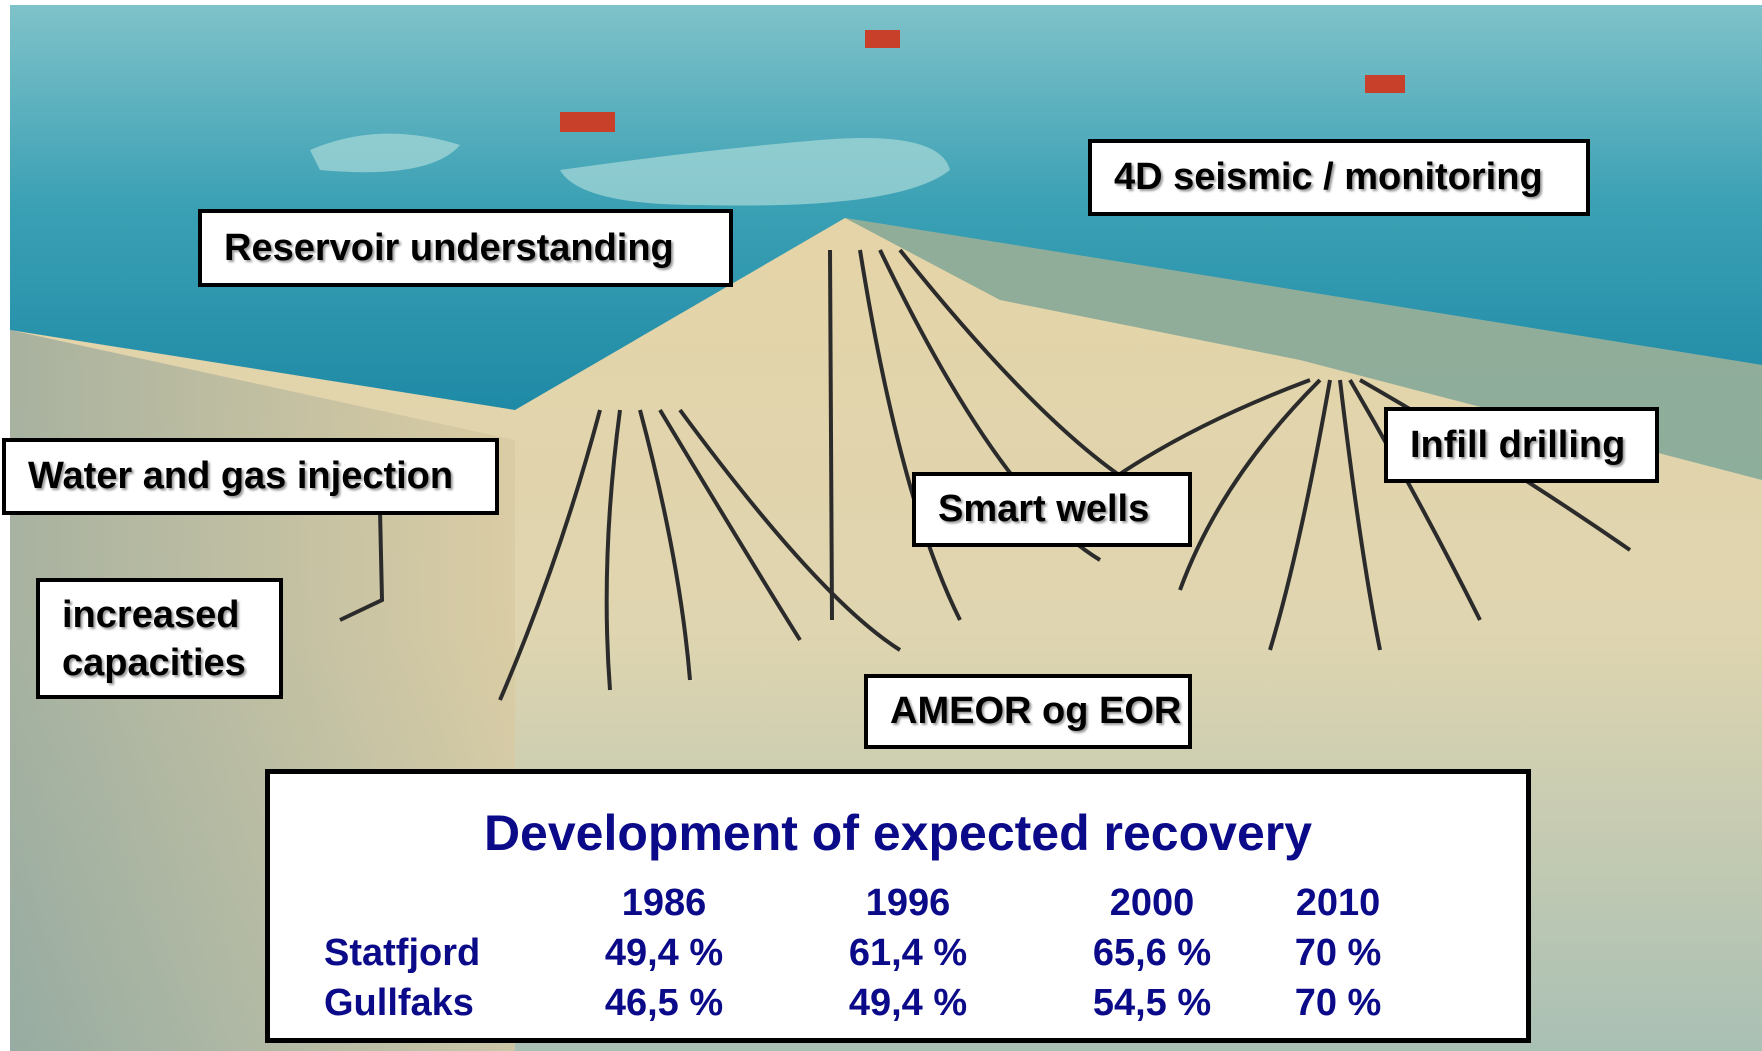 The image size is (1762, 1051). I want to click on column-header: 2000, so click(1152, 903).